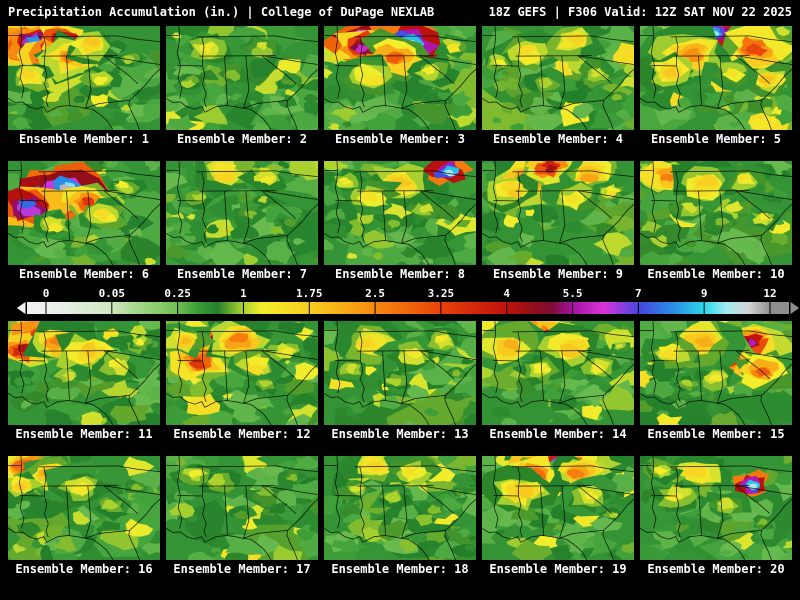  Describe the element at coordinates (84, 139) in the screenshot. I see `ensemble-member-label: Ensemble Member: 1` at that location.